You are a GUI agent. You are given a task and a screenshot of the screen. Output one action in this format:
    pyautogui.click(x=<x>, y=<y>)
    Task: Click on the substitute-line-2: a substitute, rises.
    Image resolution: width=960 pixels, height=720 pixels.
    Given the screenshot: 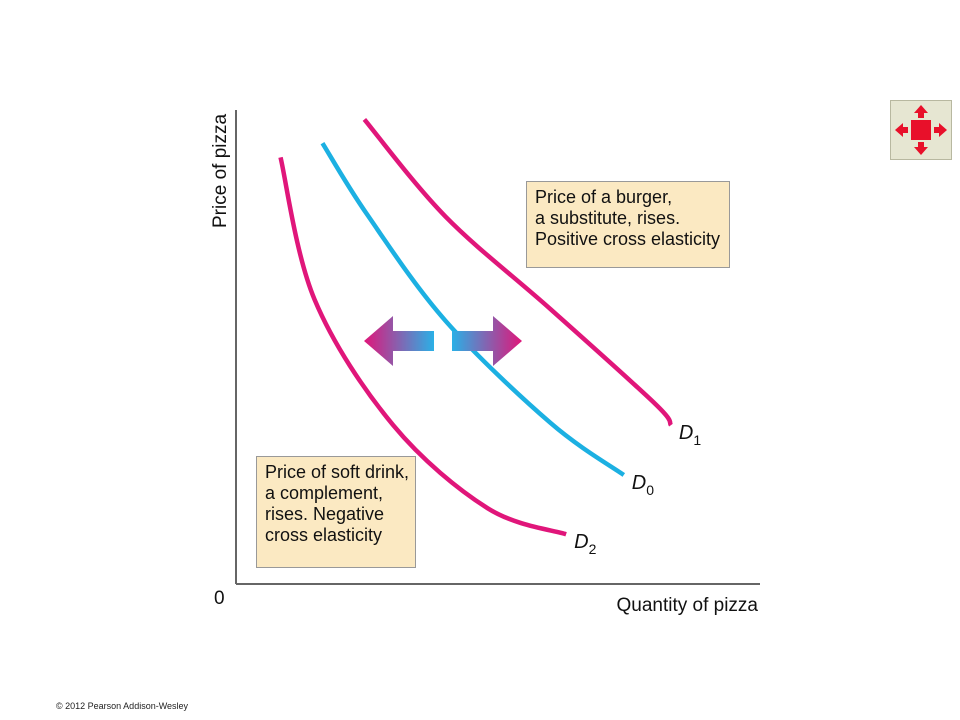 What is the action you would take?
    pyautogui.click(x=608, y=218)
    